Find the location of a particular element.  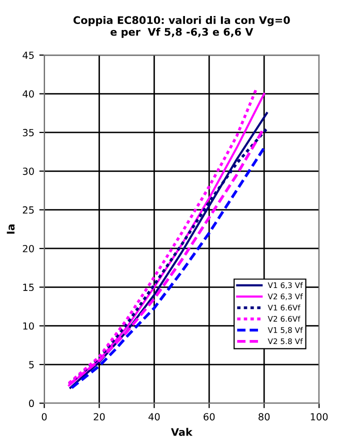

y-axis-title: Ia is located at coordinates (10, 229).